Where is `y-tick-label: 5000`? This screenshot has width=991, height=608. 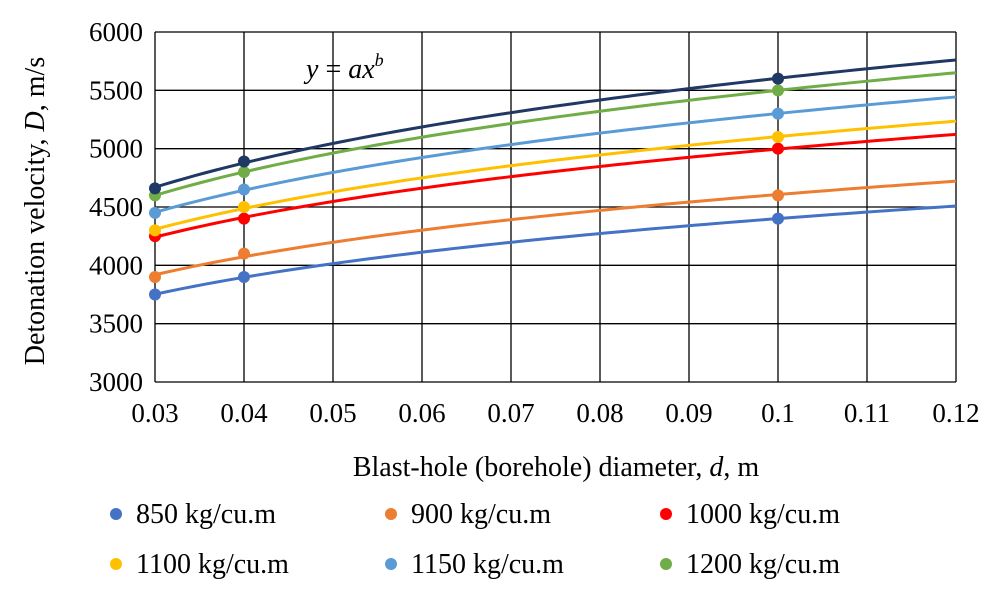 y-tick-label: 5000 is located at coordinates (116, 149).